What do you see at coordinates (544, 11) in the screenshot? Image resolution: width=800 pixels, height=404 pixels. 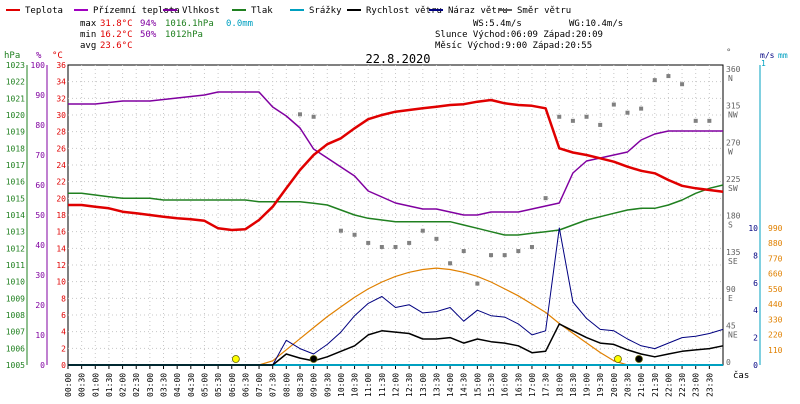 I see `legend-label: Směr větru` at bounding box center [544, 11].